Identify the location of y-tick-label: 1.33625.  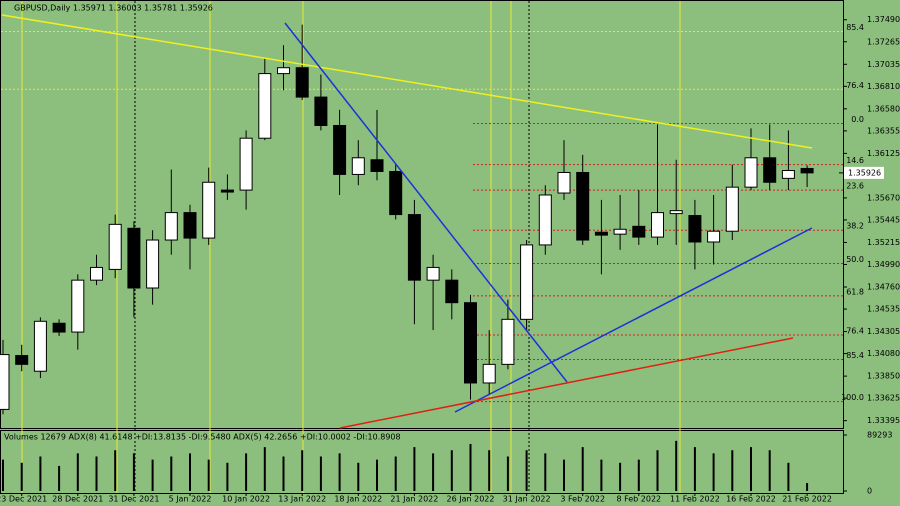
(883, 398).